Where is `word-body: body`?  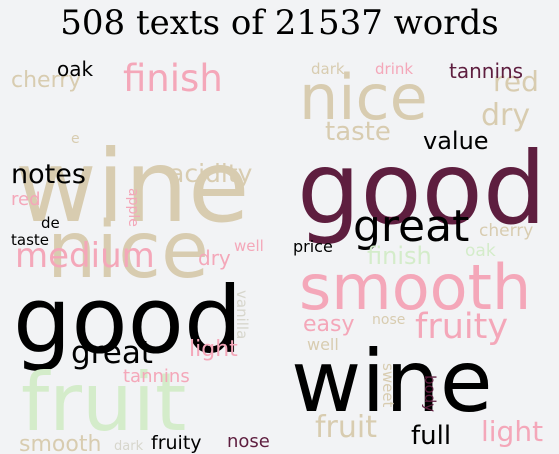
word-body: body is located at coordinates (430, 394).